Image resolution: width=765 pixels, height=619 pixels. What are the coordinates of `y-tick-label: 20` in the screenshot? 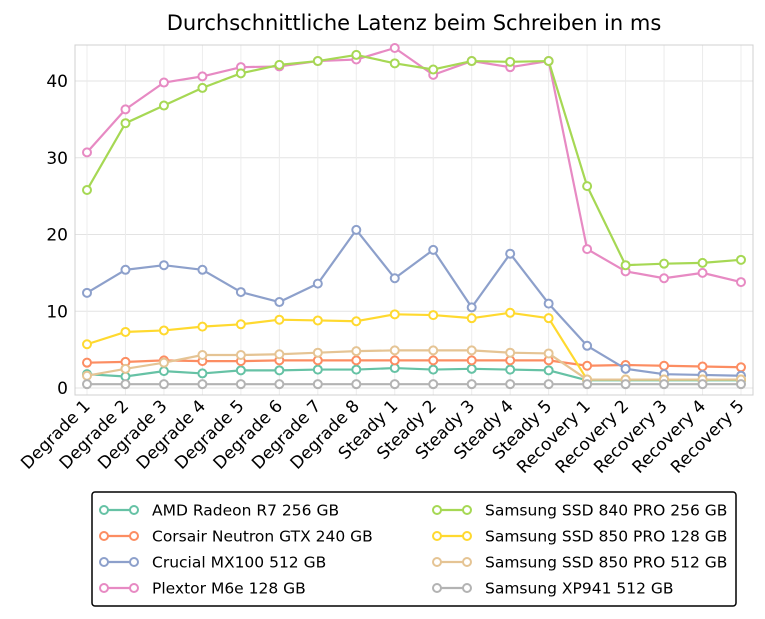 It's located at (57, 236).